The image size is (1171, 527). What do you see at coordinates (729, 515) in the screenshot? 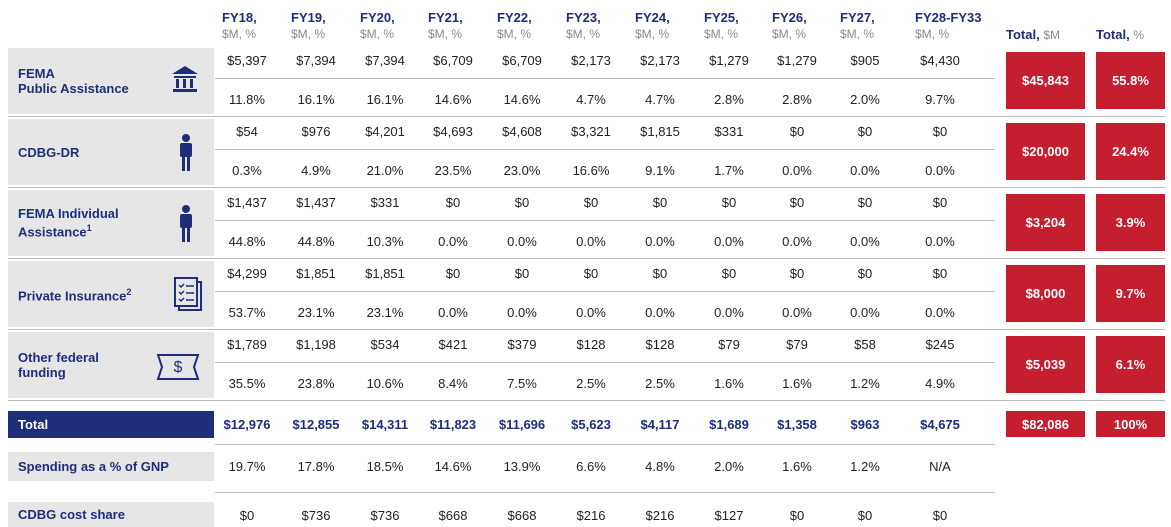
I see `cost-share-value: $127` at bounding box center [729, 515].